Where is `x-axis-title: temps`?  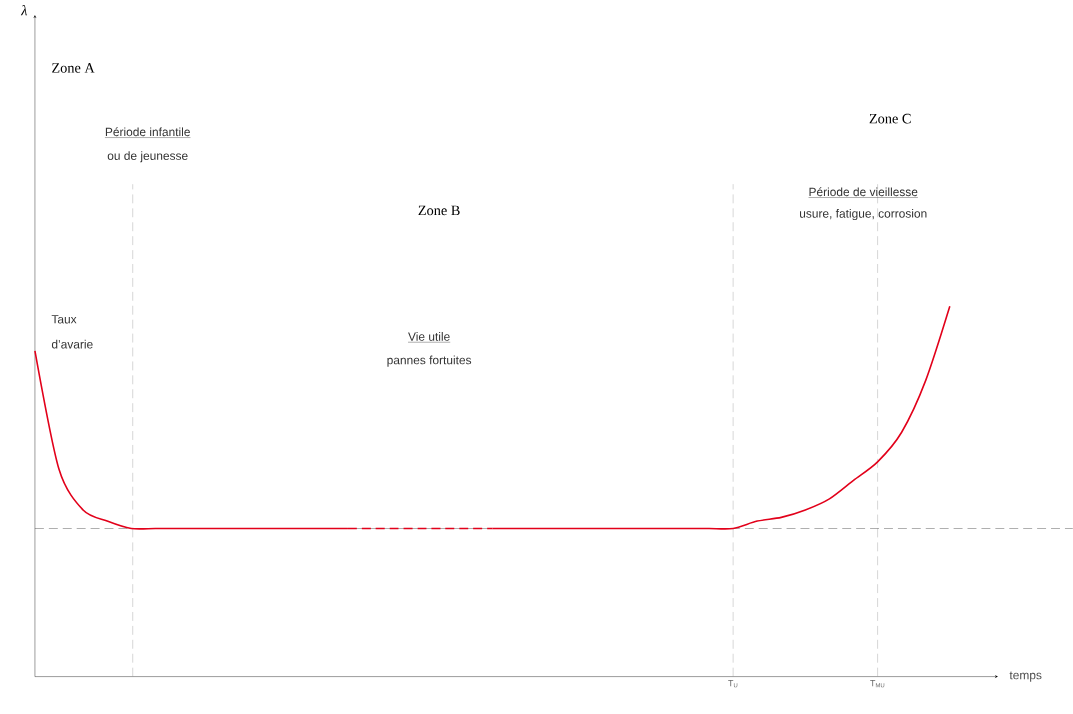
x-axis-title: temps is located at coordinates (1025, 676).